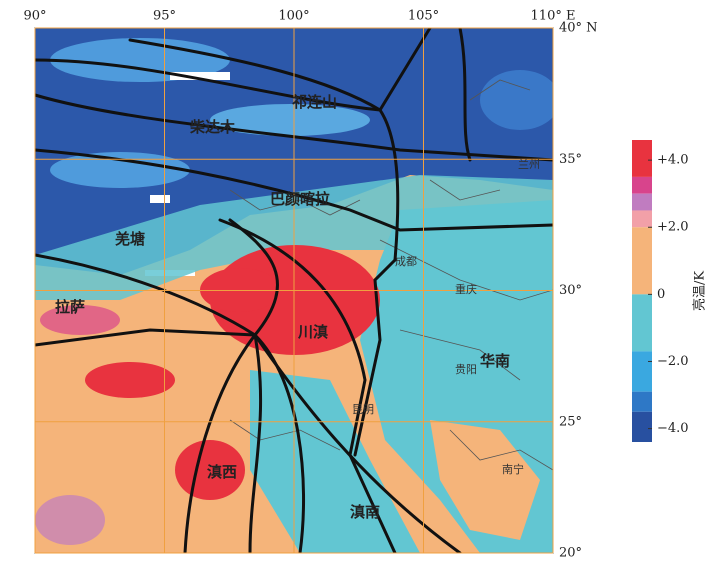 Image resolution: width=721 pixels, height=572 pixels. Describe the element at coordinates (673, 227) in the screenshot. I see `colorbar-tick-label: +2.0` at that location.